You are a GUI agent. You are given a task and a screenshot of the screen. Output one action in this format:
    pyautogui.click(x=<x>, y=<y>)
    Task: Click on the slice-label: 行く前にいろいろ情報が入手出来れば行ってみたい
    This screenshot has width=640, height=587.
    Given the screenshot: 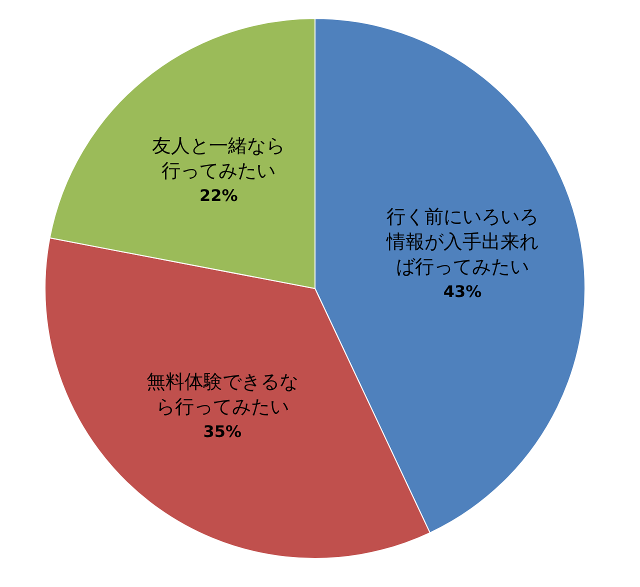 What is the action you would take?
    pyautogui.click(x=462, y=242)
    